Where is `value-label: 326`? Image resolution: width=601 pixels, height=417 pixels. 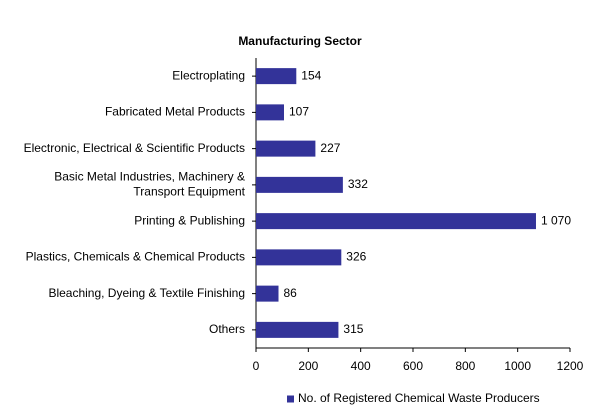
value-label: 326 is located at coordinates (356, 257).